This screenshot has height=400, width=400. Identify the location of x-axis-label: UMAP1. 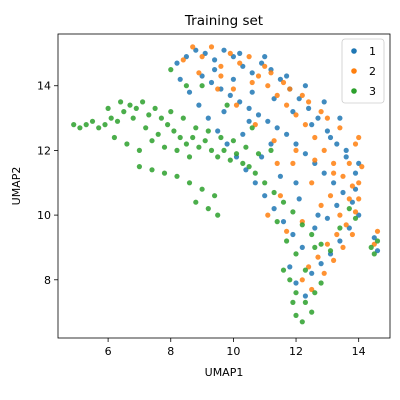
(224, 372).